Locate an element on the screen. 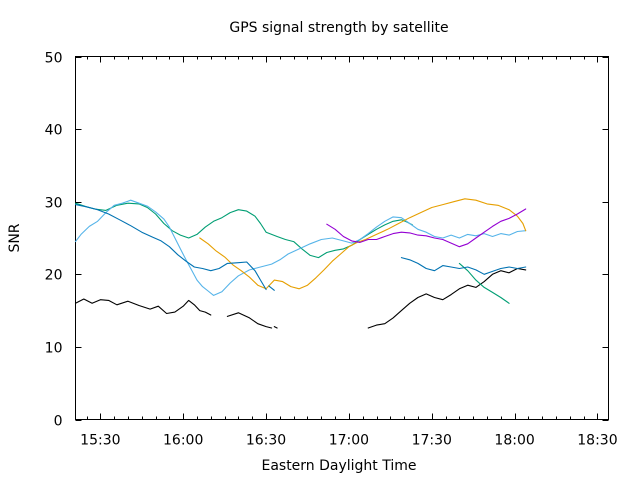  x-tick-label: 16:30 is located at coordinates (266, 441).